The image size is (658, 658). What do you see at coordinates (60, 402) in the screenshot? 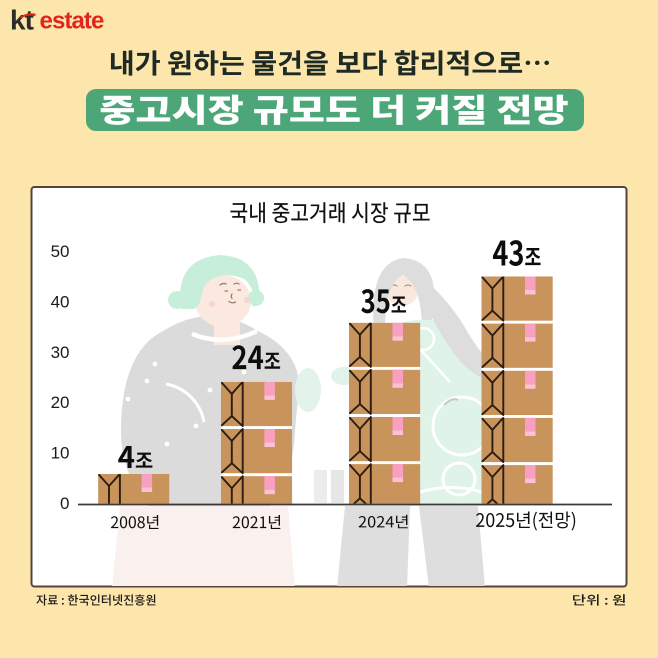
I see `svg-text: 20` at bounding box center [60, 402].